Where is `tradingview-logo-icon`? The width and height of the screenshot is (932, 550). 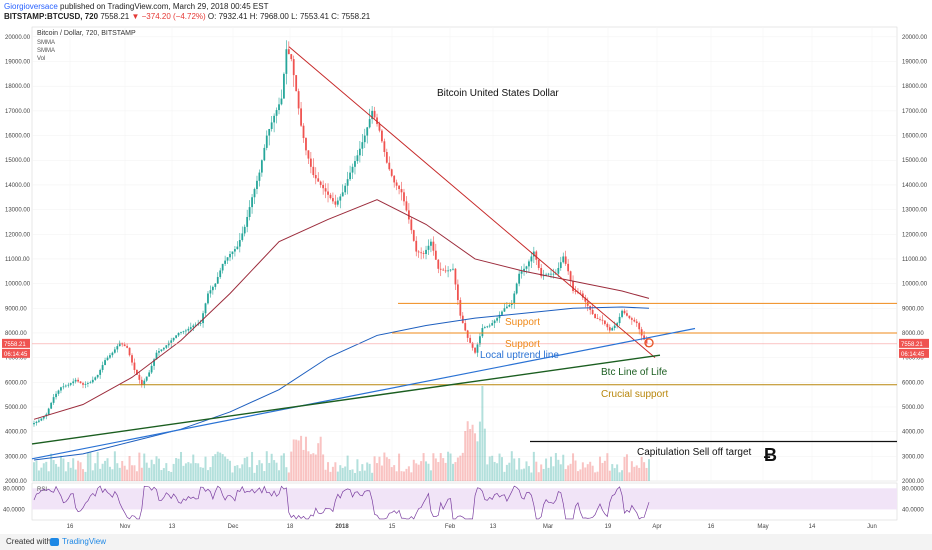
tradingview-logo-icon is located at coordinates (54, 542).